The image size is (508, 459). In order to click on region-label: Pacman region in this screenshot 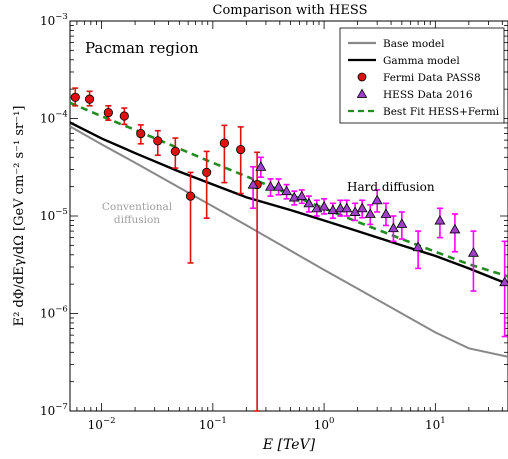, I will do `click(142, 48)`.